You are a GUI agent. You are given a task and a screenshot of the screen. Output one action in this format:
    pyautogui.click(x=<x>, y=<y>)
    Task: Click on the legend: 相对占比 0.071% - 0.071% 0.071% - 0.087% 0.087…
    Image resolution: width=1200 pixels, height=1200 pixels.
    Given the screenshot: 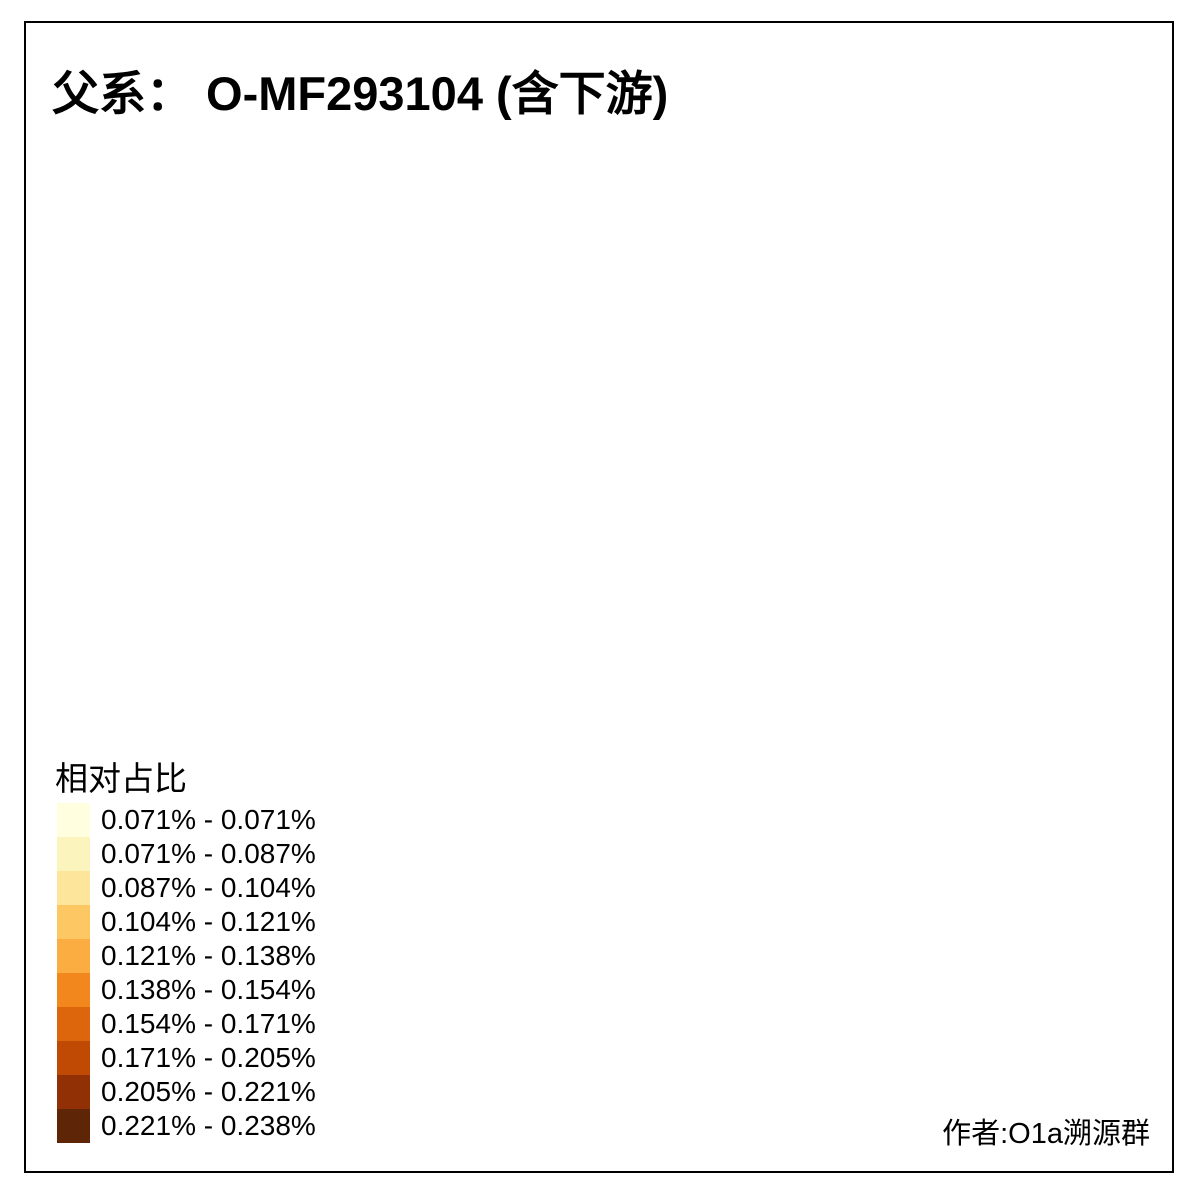 What is the action you would take?
    pyautogui.click(x=185, y=947)
    